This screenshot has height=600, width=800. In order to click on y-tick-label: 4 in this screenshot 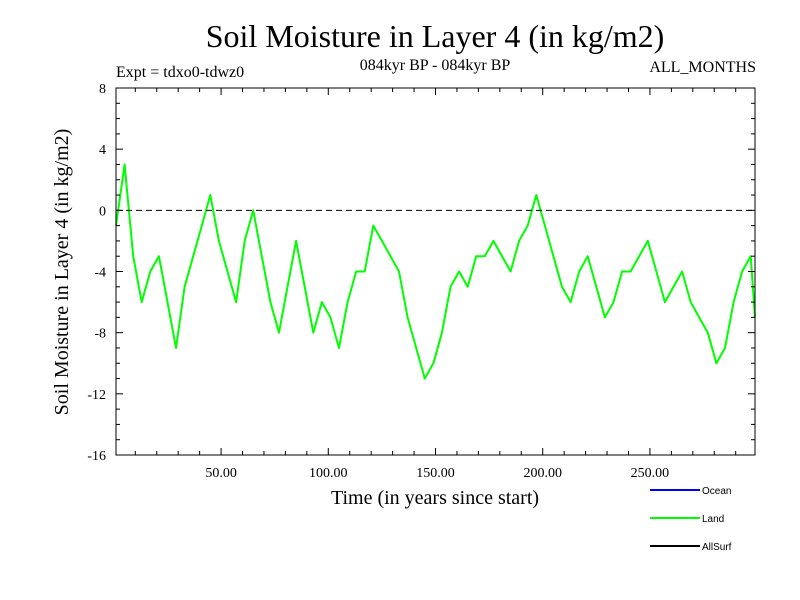, I will do `click(102, 150)`.